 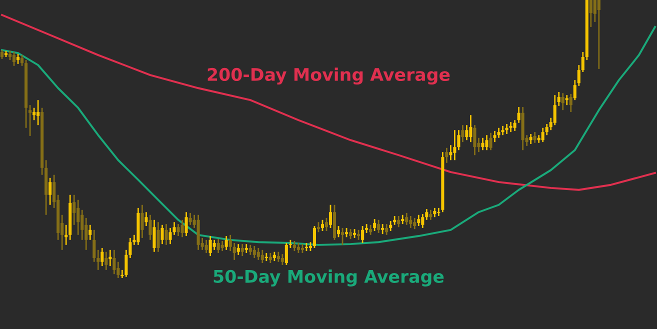 What do you see at coordinates (329, 76) in the screenshot?
I see `series-label: 200-Day Moving Average` at bounding box center [329, 76].